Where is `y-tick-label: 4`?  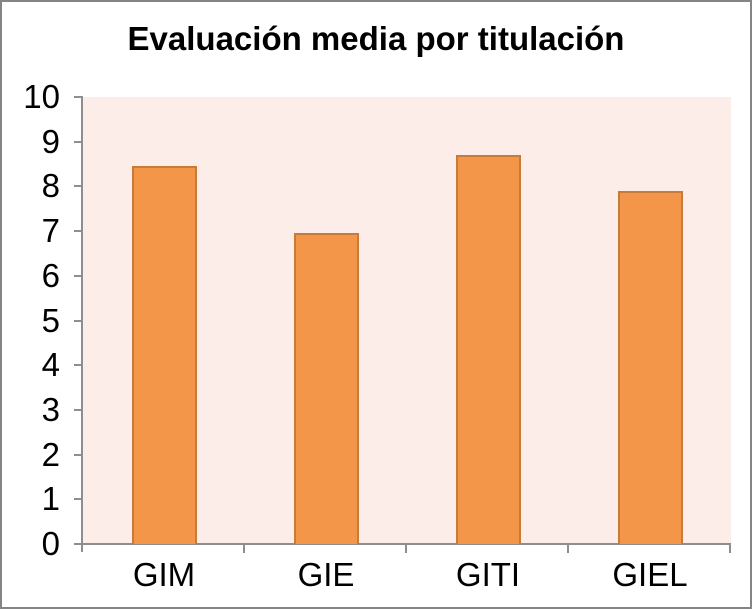 y-tick-label: 4 is located at coordinates (50, 365).